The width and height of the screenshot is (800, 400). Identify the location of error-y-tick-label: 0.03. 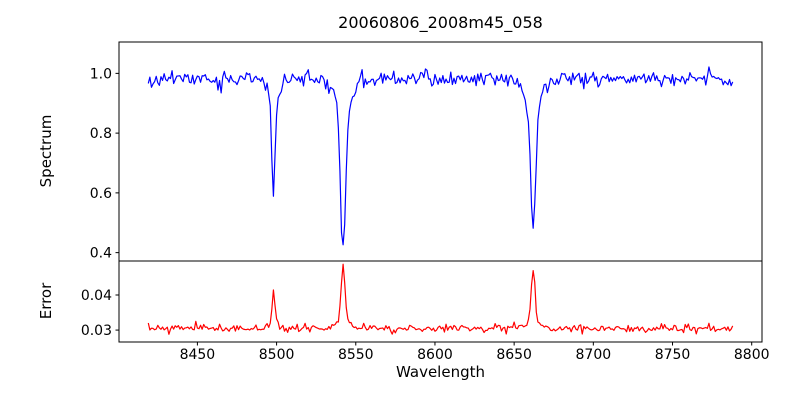
(96, 331).